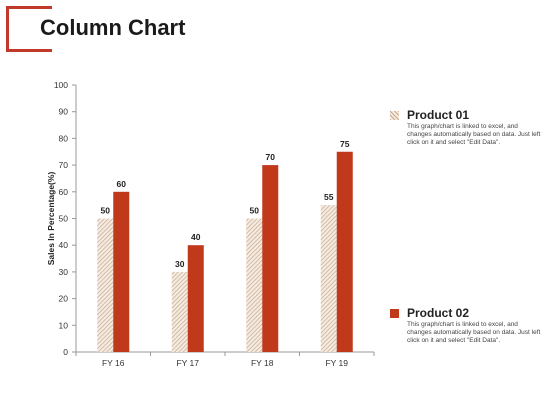 The image size is (560, 420). I want to click on bar-data-label: 60, so click(122, 184).